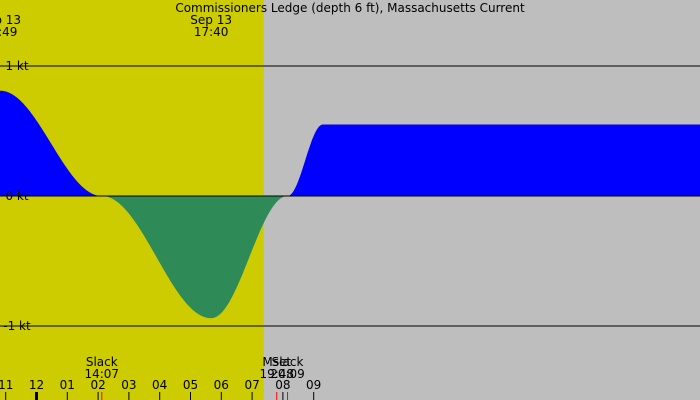 The image size is (700, 400). I want to click on hour-label: 11, so click(6, 385).